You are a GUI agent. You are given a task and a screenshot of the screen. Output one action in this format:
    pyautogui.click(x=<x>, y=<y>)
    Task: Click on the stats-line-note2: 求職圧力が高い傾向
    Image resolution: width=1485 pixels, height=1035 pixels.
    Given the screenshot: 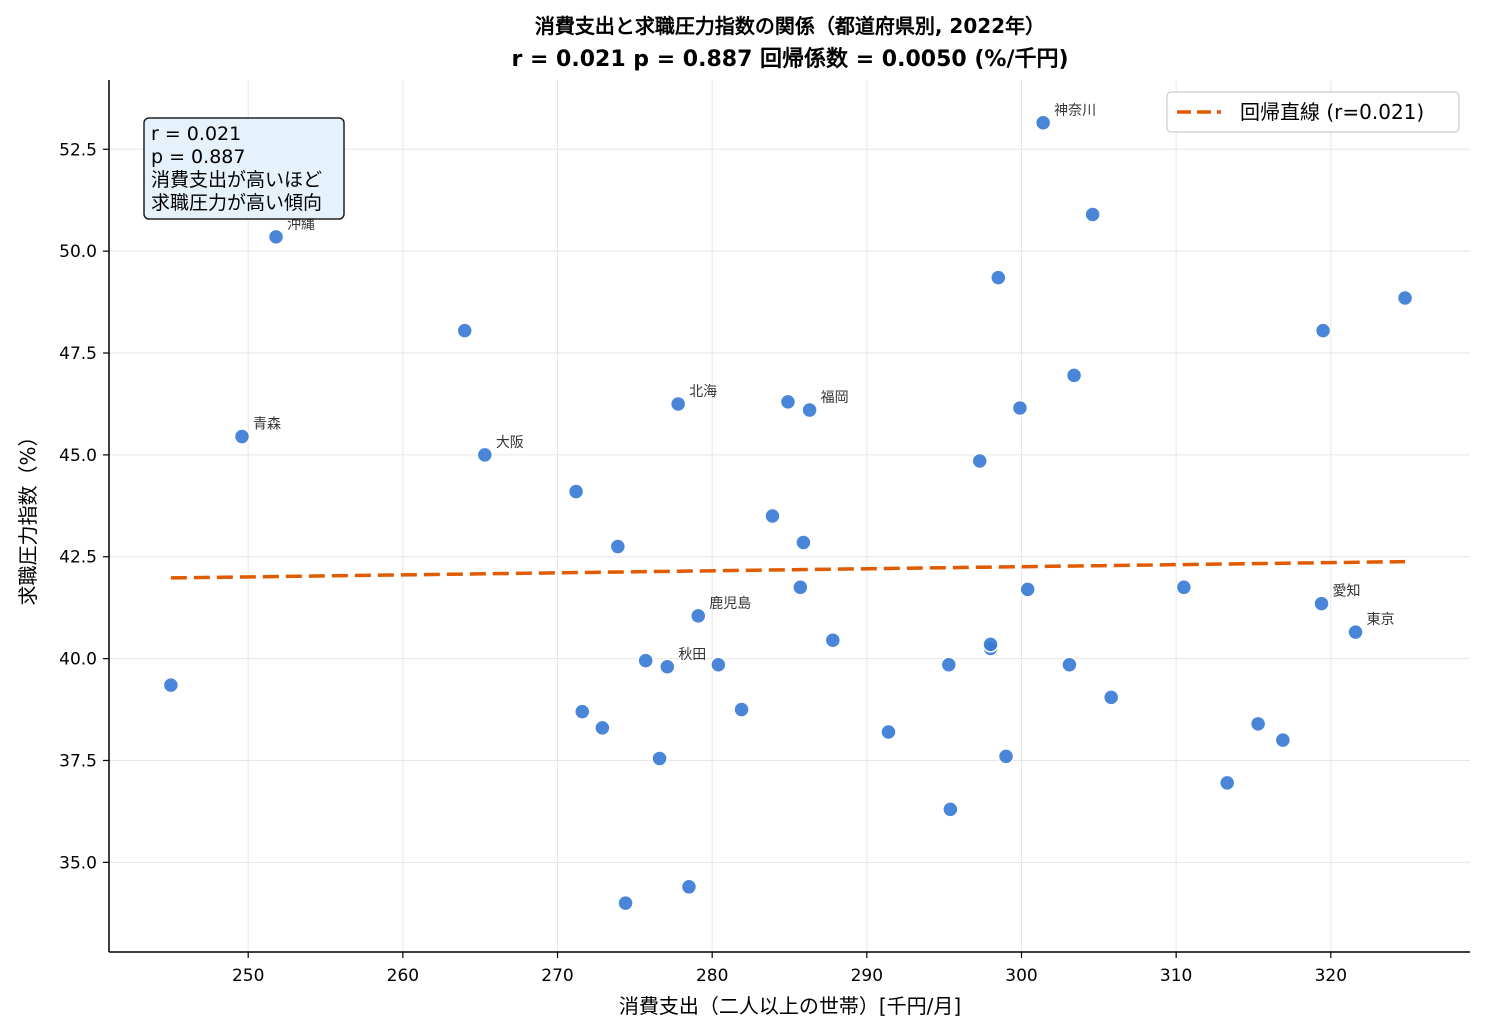 What is the action you would take?
    pyautogui.click(x=236, y=203)
    